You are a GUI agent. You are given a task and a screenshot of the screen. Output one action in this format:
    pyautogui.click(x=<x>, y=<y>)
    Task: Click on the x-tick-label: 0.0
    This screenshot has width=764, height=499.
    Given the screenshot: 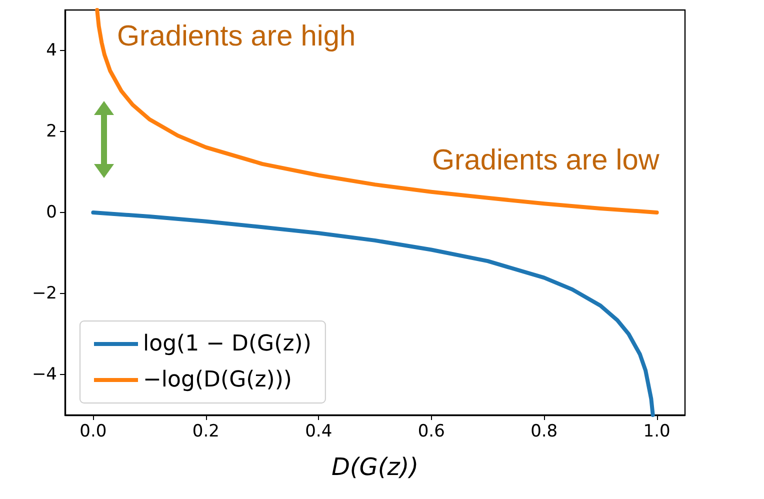 What is the action you would take?
    pyautogui.click(x=93, y=432)
    